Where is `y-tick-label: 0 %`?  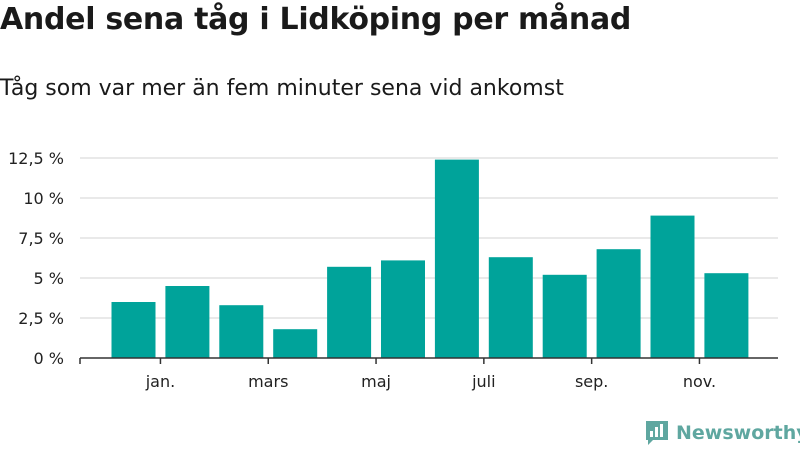
y-tick-label: 0 % is located at coordinates (49, 358).